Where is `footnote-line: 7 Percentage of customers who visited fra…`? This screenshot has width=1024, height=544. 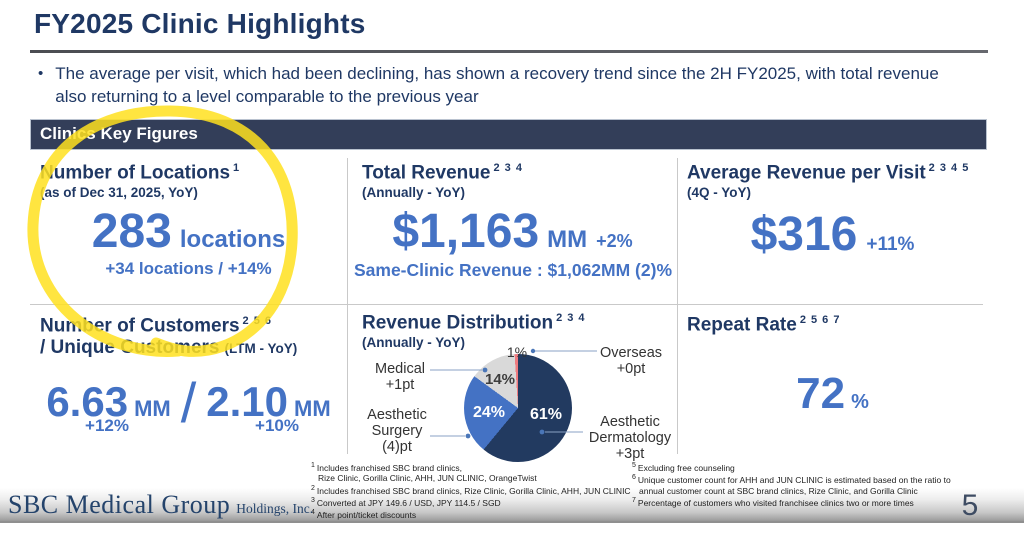
footnote-line: 7 Percentage of customers who visited fra… is located at coordinates (773, 502).